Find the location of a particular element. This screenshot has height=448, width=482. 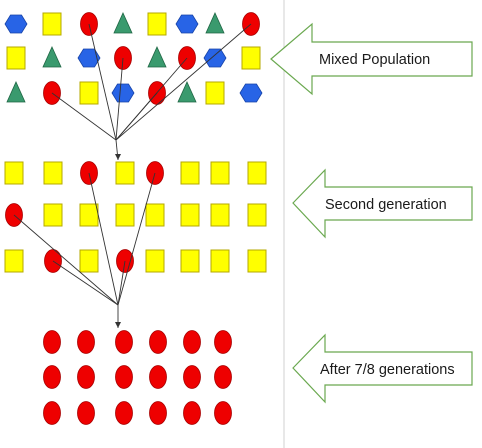

mixed-yellow-square-r3c7 is located at coordinates (215, 93).